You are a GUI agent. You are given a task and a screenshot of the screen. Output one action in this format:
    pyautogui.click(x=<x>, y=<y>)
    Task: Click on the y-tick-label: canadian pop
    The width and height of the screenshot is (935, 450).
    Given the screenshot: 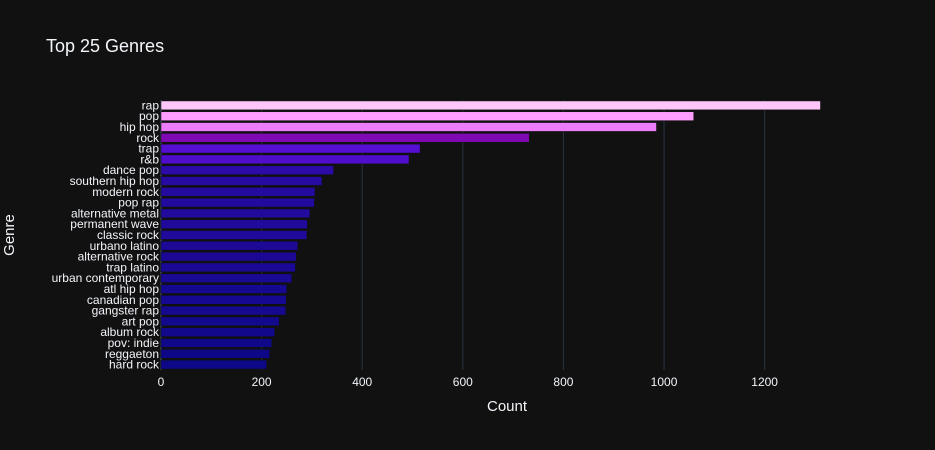 What is the action you would take?
    pyautogui.click(x=123, y=300)
    